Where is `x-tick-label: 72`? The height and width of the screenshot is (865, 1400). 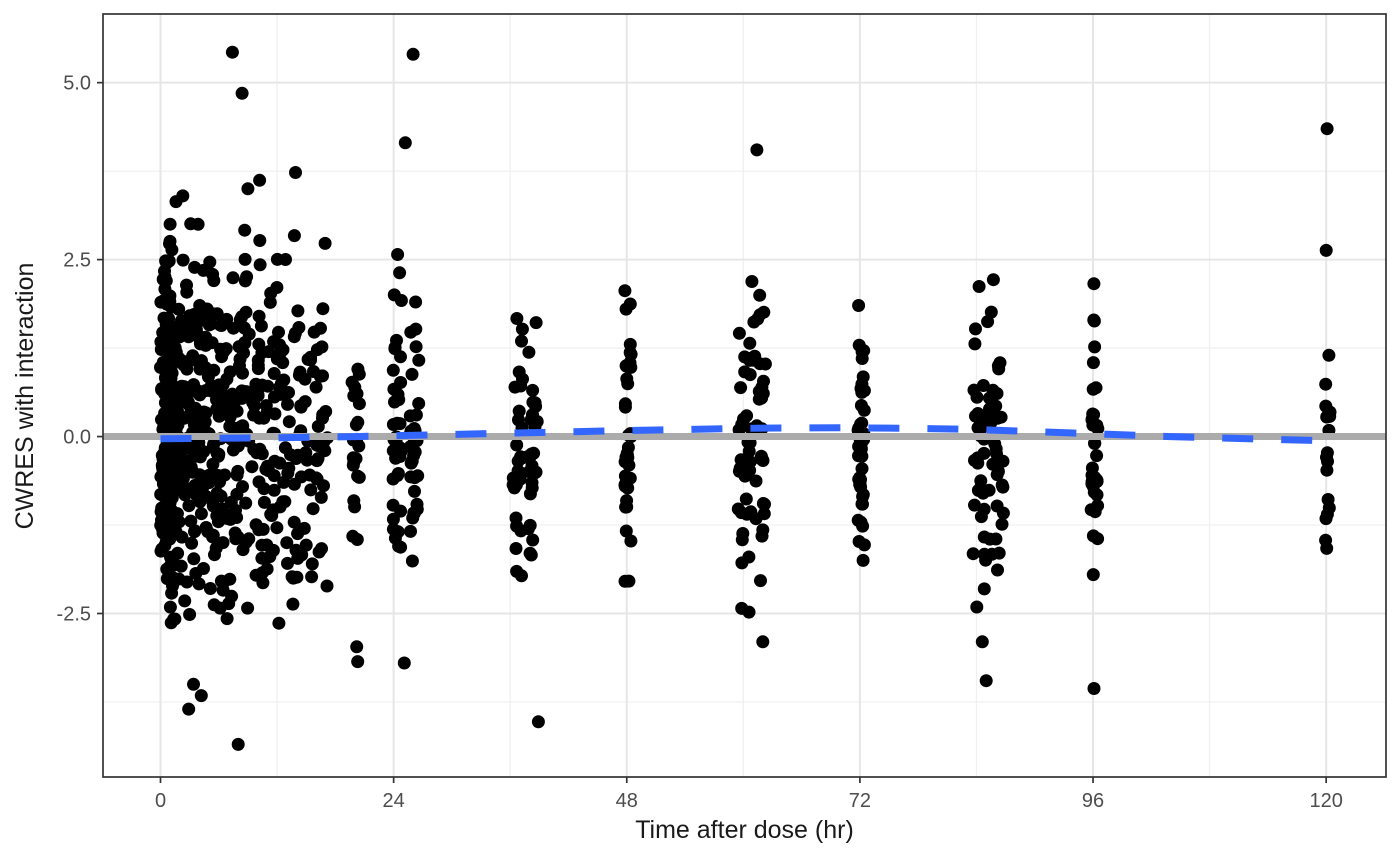 x-tick-label: 72 is located at coordinates (860, 801).